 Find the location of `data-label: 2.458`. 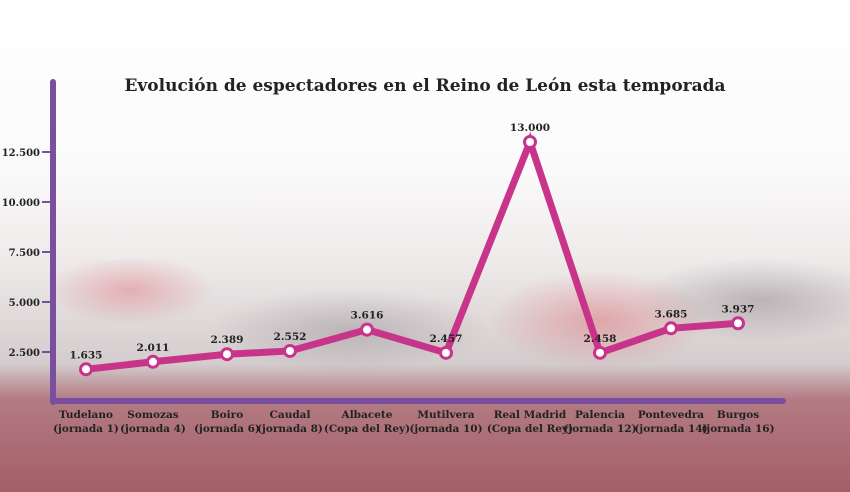

data-label: 2.458 is located at coordinates (600, 339).